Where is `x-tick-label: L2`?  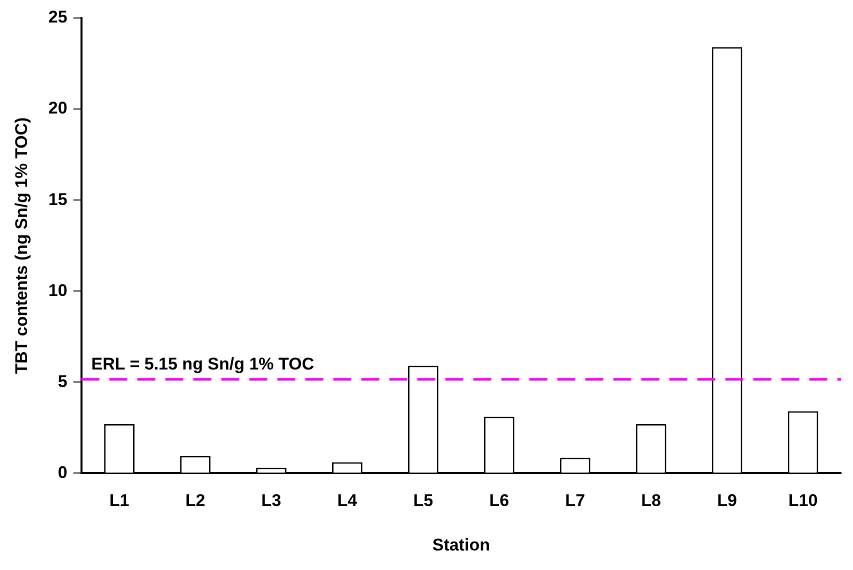
x-tick-label: L2 is located at coordinates (195, 500).